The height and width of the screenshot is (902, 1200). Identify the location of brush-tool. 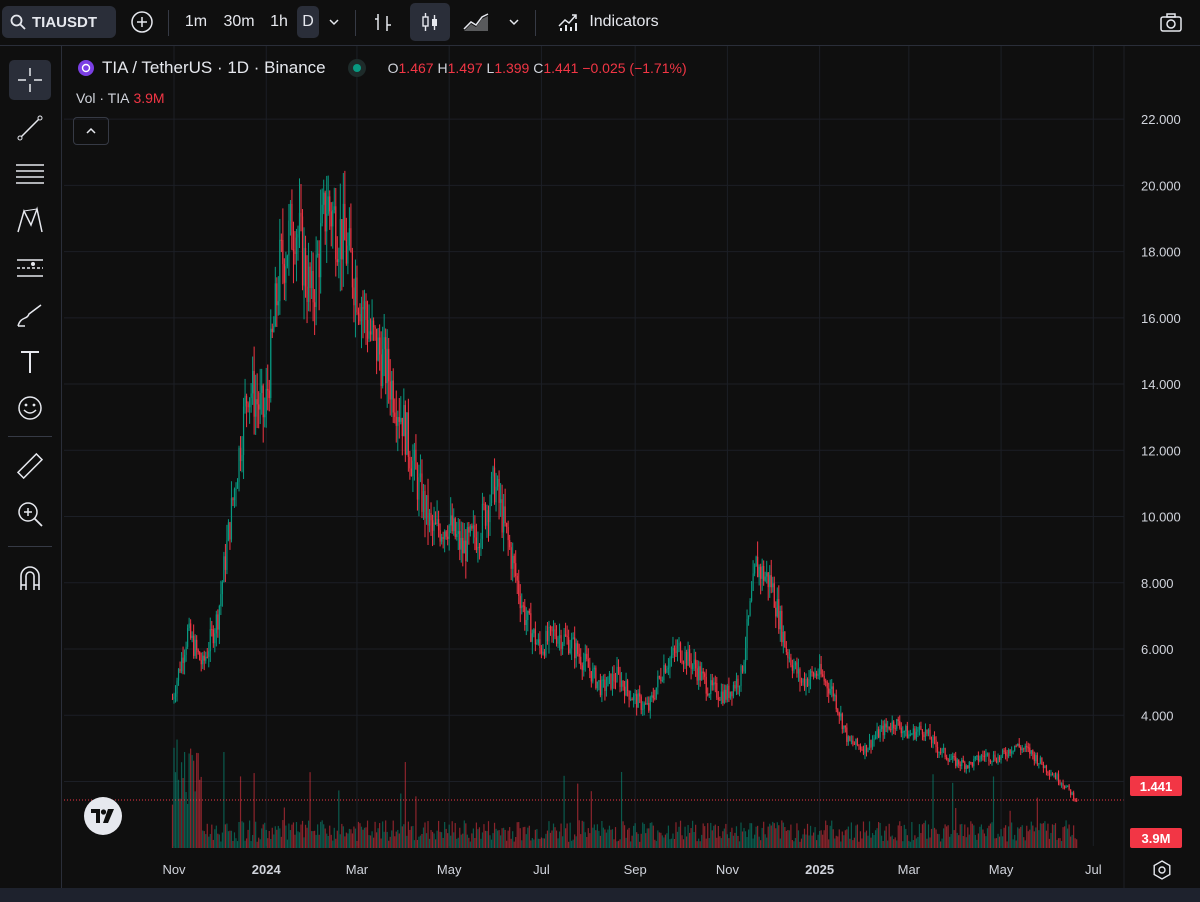
(30, 316).